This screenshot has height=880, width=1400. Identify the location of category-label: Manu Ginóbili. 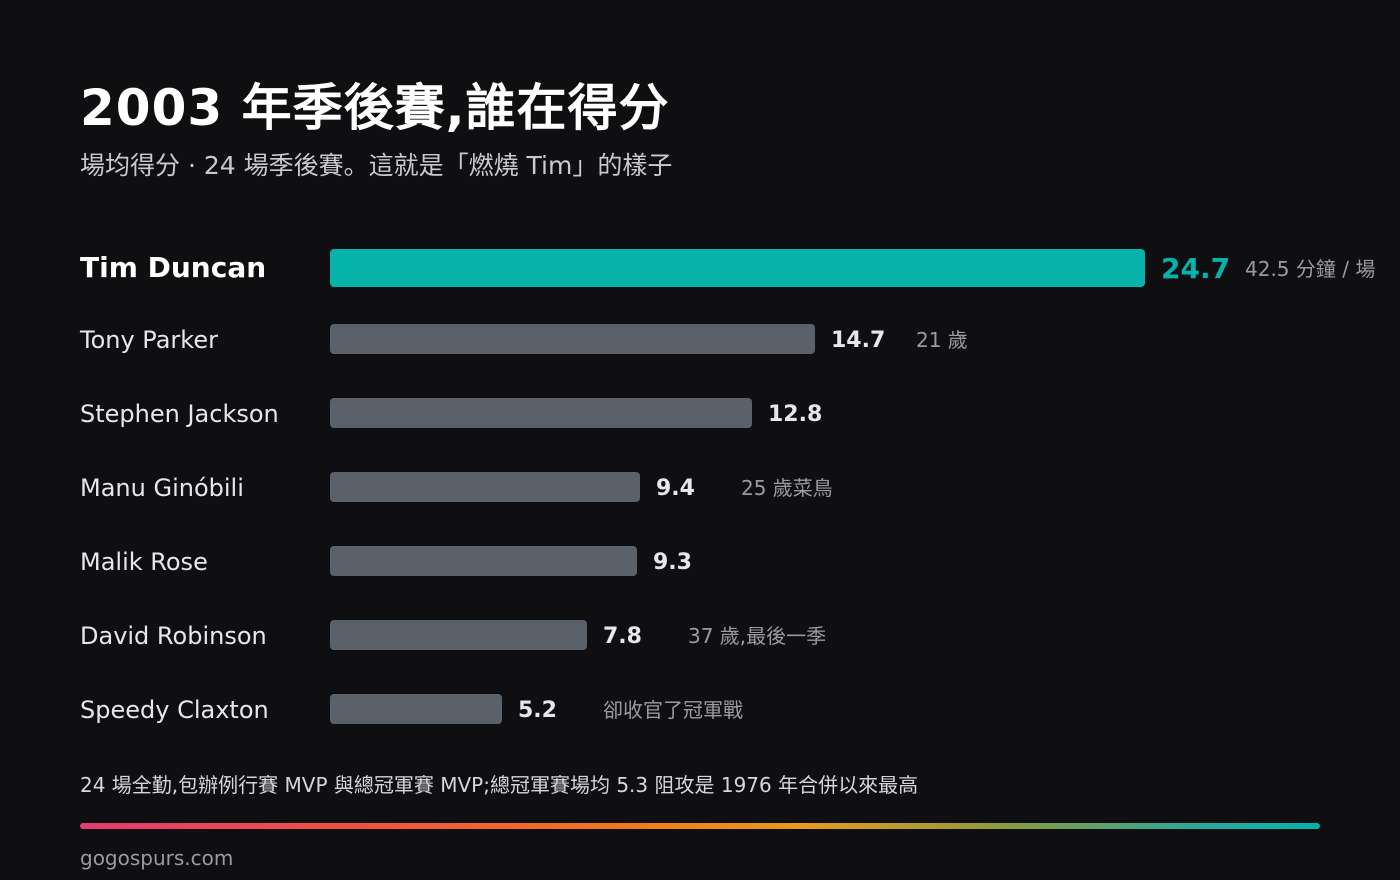
(162, 488).